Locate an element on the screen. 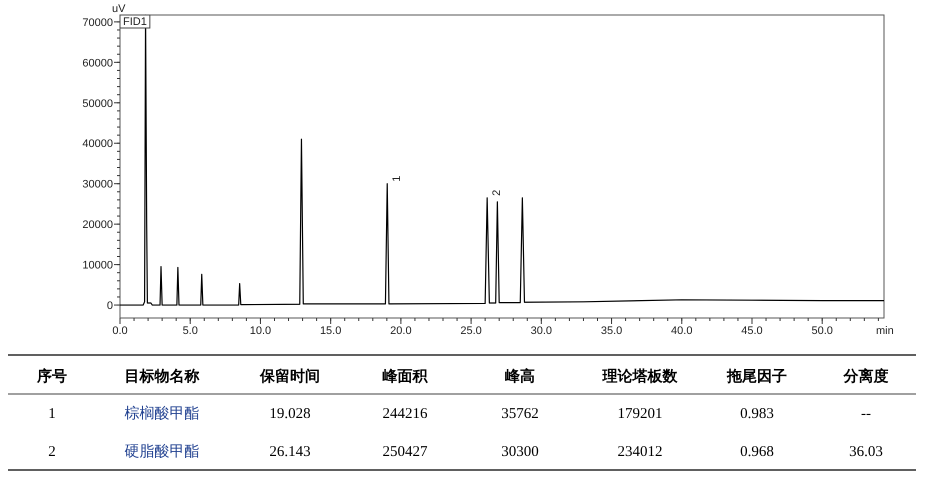  y-tick-label: 10000 is located at coordinates (97, 266).